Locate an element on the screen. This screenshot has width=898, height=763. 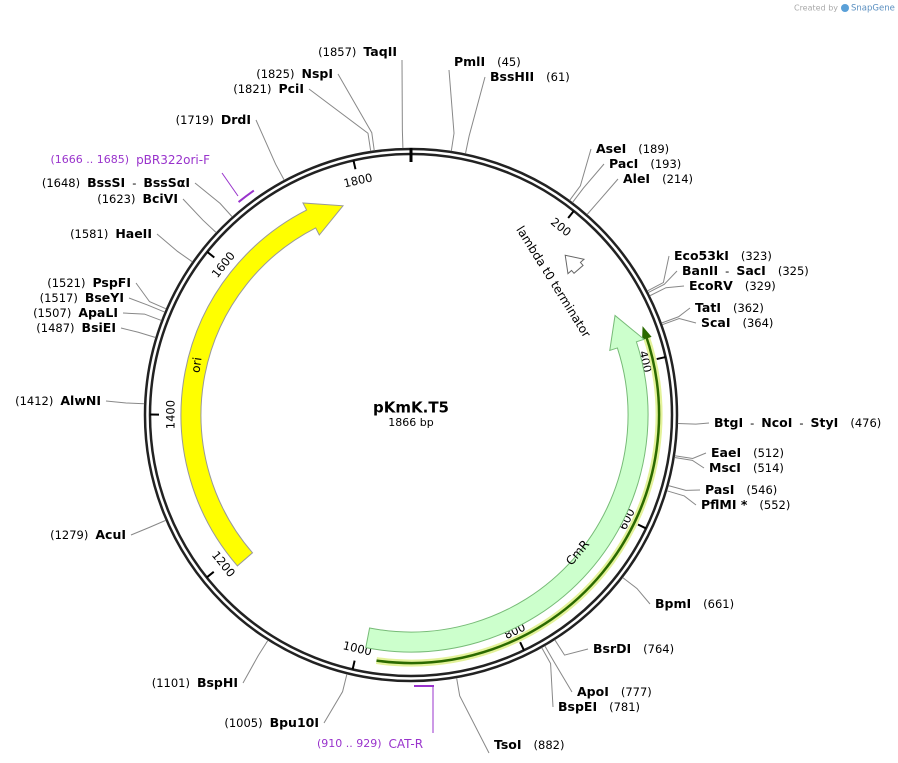
enzyme-site: (61) is located at coordinates (558, 77).